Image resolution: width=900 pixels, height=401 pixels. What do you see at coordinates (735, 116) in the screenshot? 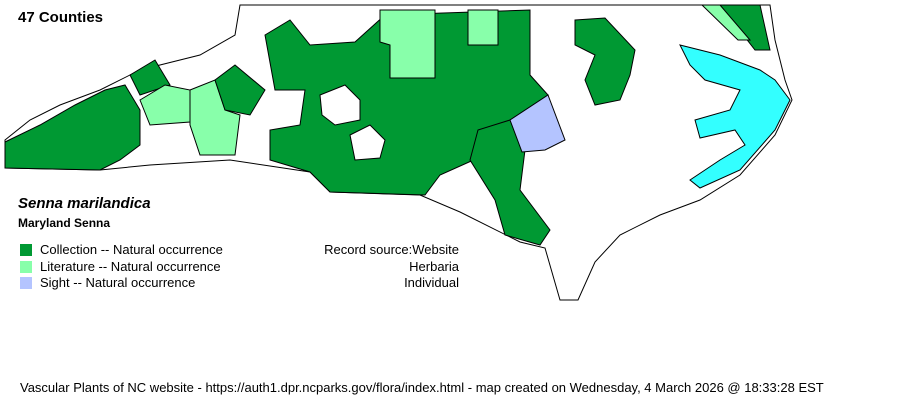
I see `water-sounds` at bounding box center [735, 116].